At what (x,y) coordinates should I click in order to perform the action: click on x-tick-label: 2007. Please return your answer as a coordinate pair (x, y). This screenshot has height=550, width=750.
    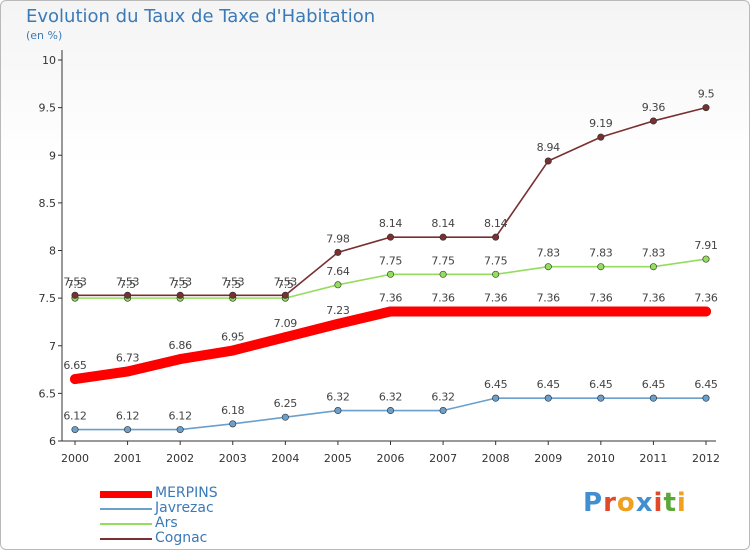
    Looking at the image, I should click on (443, 458).